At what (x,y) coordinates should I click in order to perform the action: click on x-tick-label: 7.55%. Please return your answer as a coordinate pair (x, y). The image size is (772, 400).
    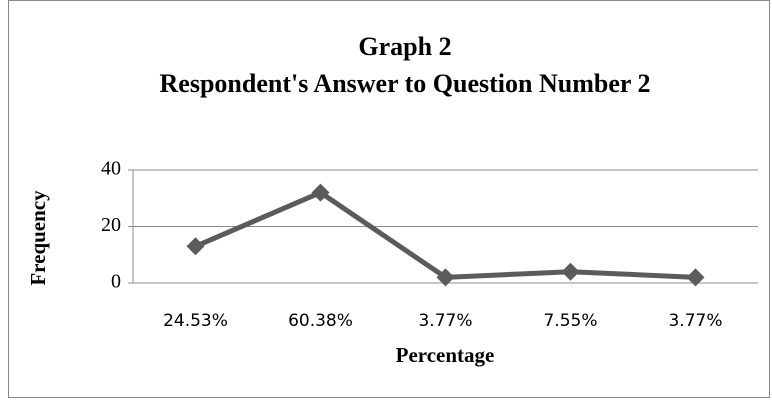
    Looking at the image, I should click on (570, 321).